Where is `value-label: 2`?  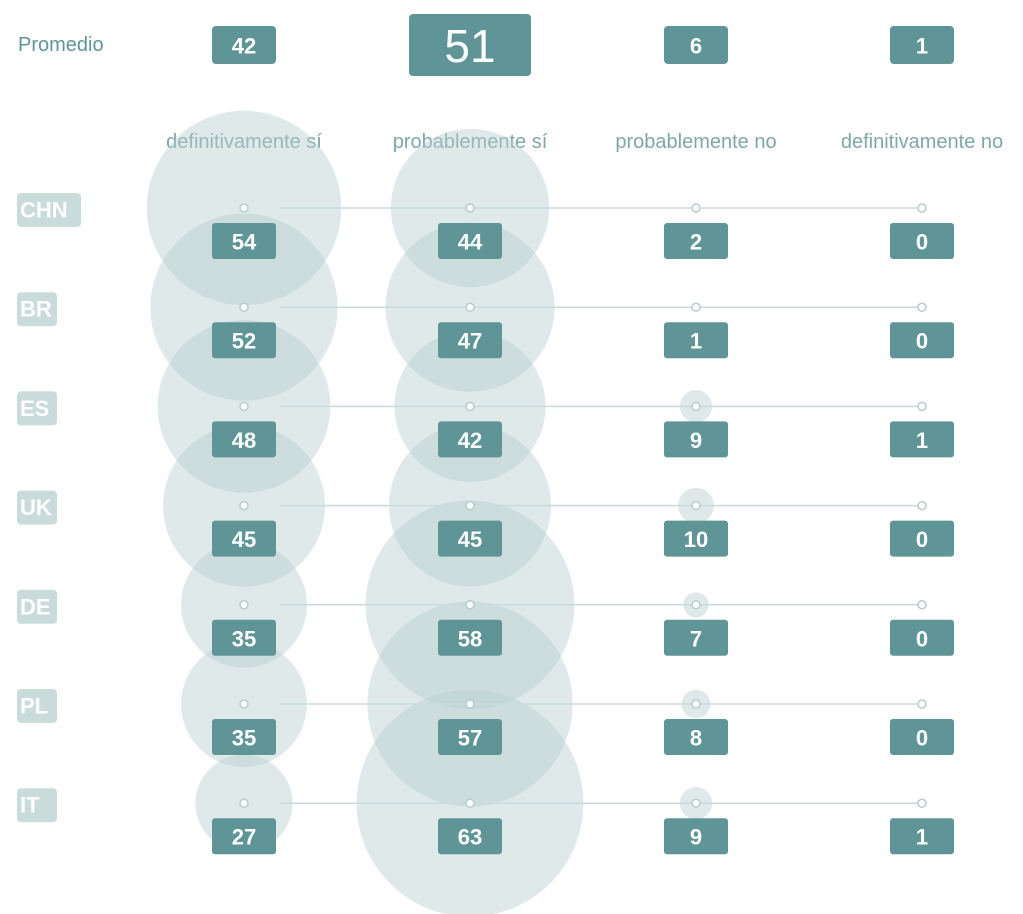
value-label: 2 is located at coordinates (696, 242).